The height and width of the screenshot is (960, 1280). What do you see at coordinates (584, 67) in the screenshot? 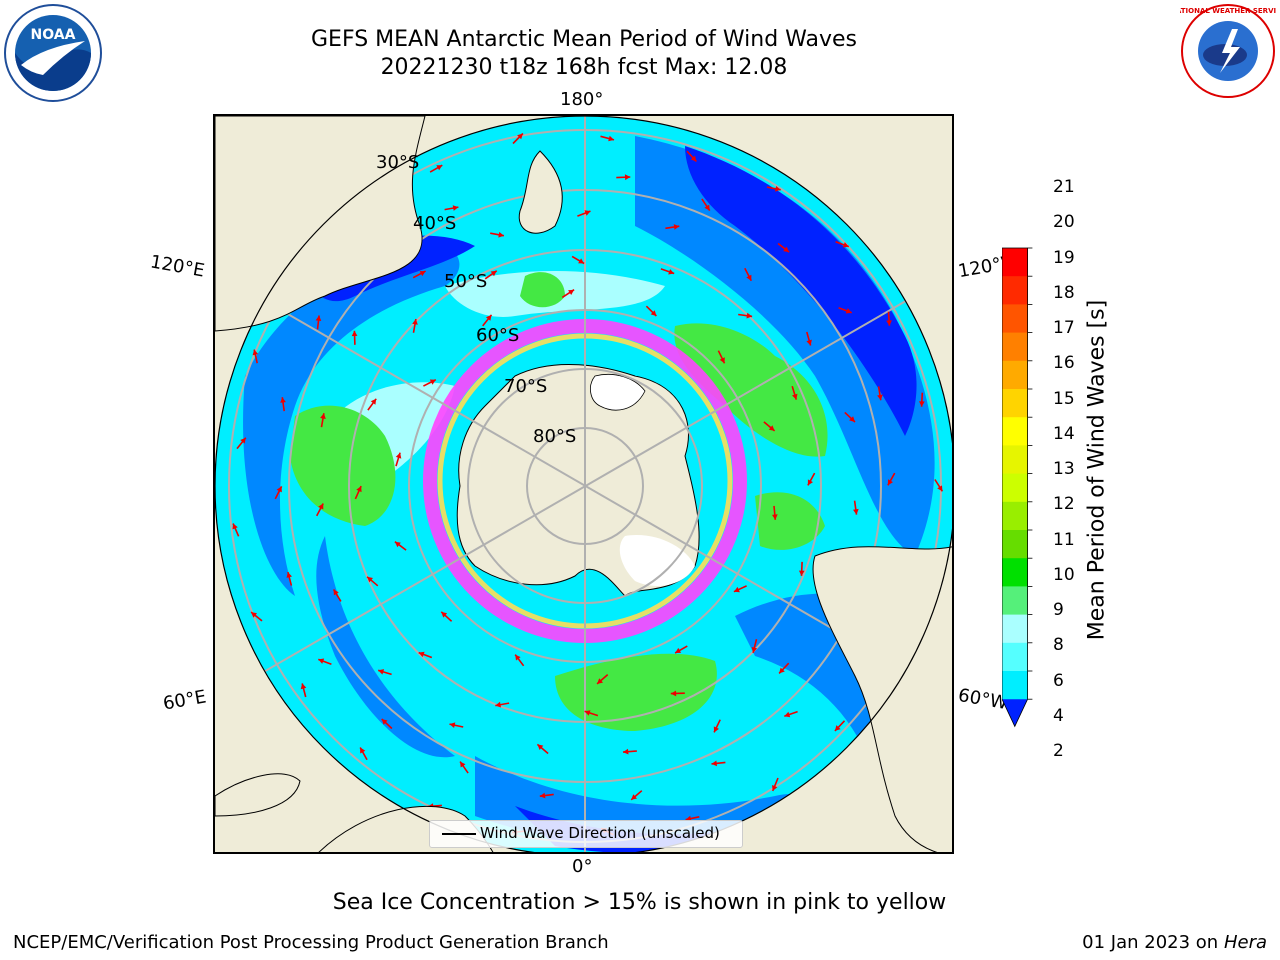
I see `chart-subtitle: 20221230 t18z 168h fcst Max: 12.08` at bounding box center [584, 67].